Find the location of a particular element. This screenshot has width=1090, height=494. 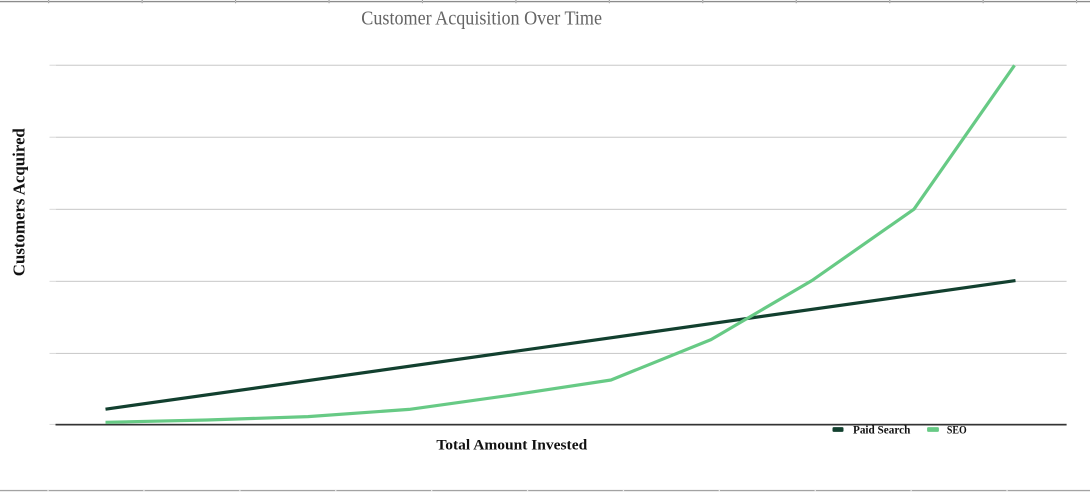

svg-text: Paid Search is located at coordinates (882, 430).